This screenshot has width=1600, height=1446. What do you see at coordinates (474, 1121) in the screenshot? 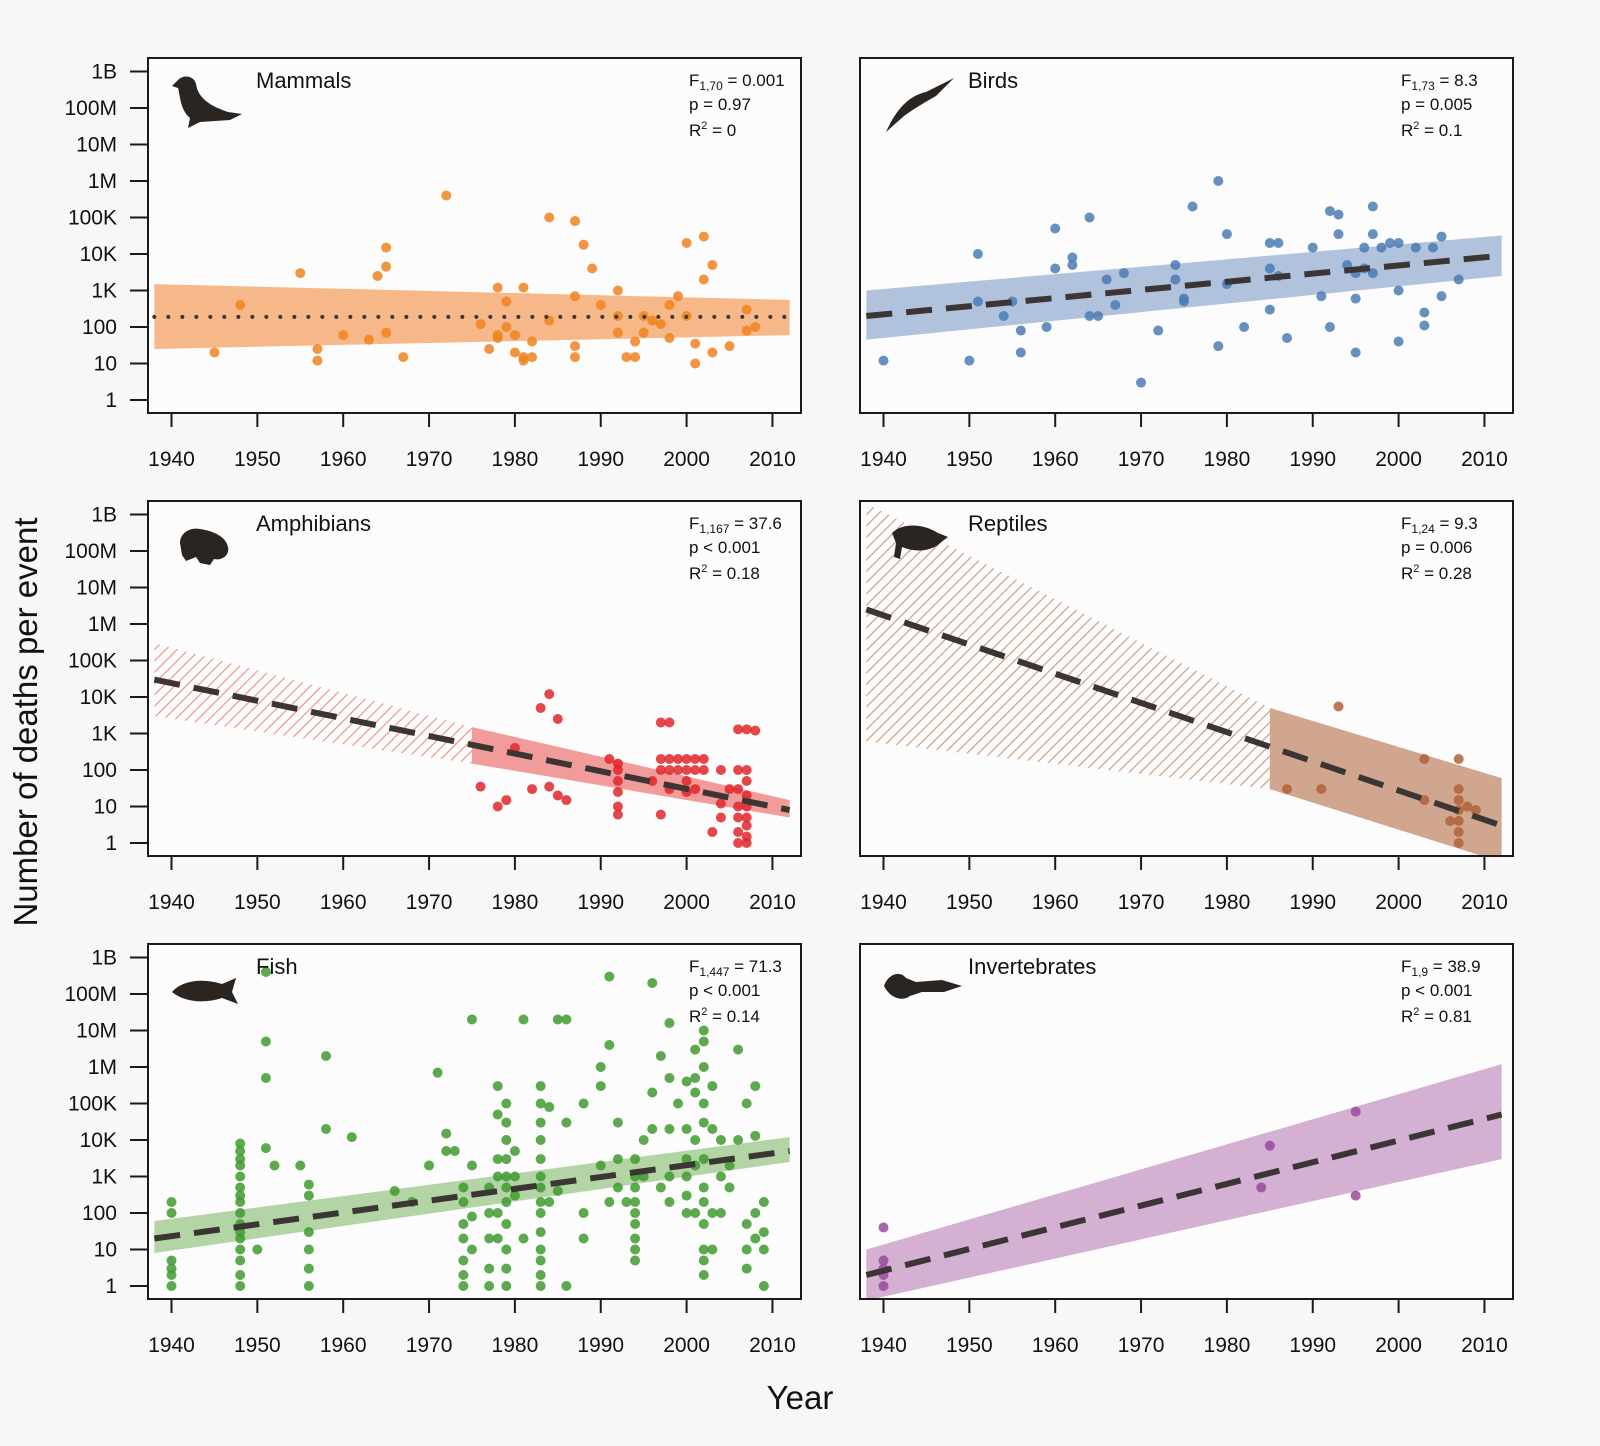
I see `plot-area` at bounding box center [474, 1121].